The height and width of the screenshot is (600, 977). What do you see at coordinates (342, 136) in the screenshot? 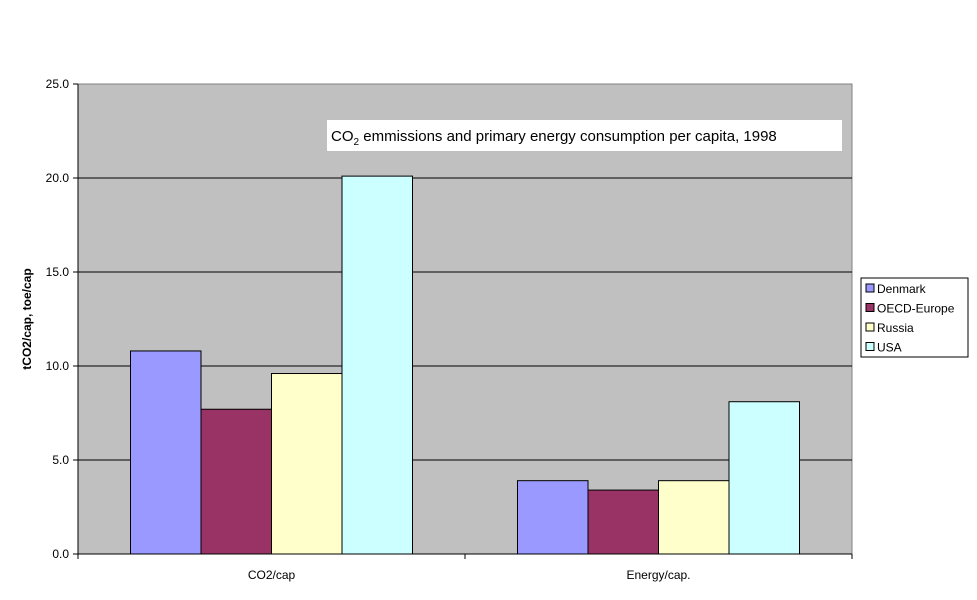
I see `chart-title-prefix: CO` at bounding box center [342, 136].